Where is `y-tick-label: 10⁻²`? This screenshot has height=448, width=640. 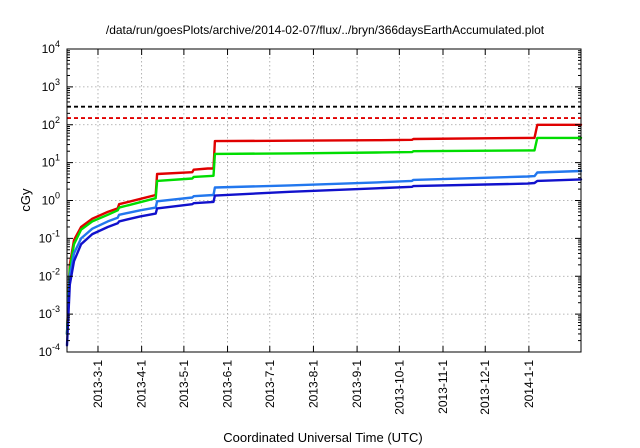 y-tick-label: 10⁻² is located at coordinates (49, 274).